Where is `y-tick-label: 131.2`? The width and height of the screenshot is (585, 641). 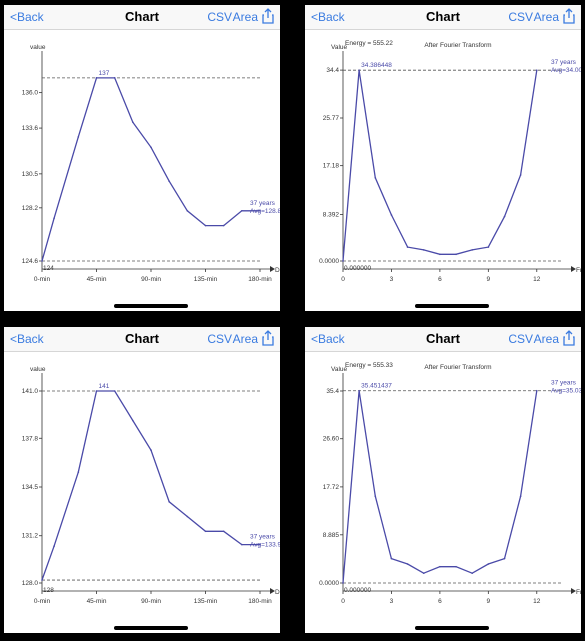 y-tick-label: 131.2 is located at coordinates (30, 536).